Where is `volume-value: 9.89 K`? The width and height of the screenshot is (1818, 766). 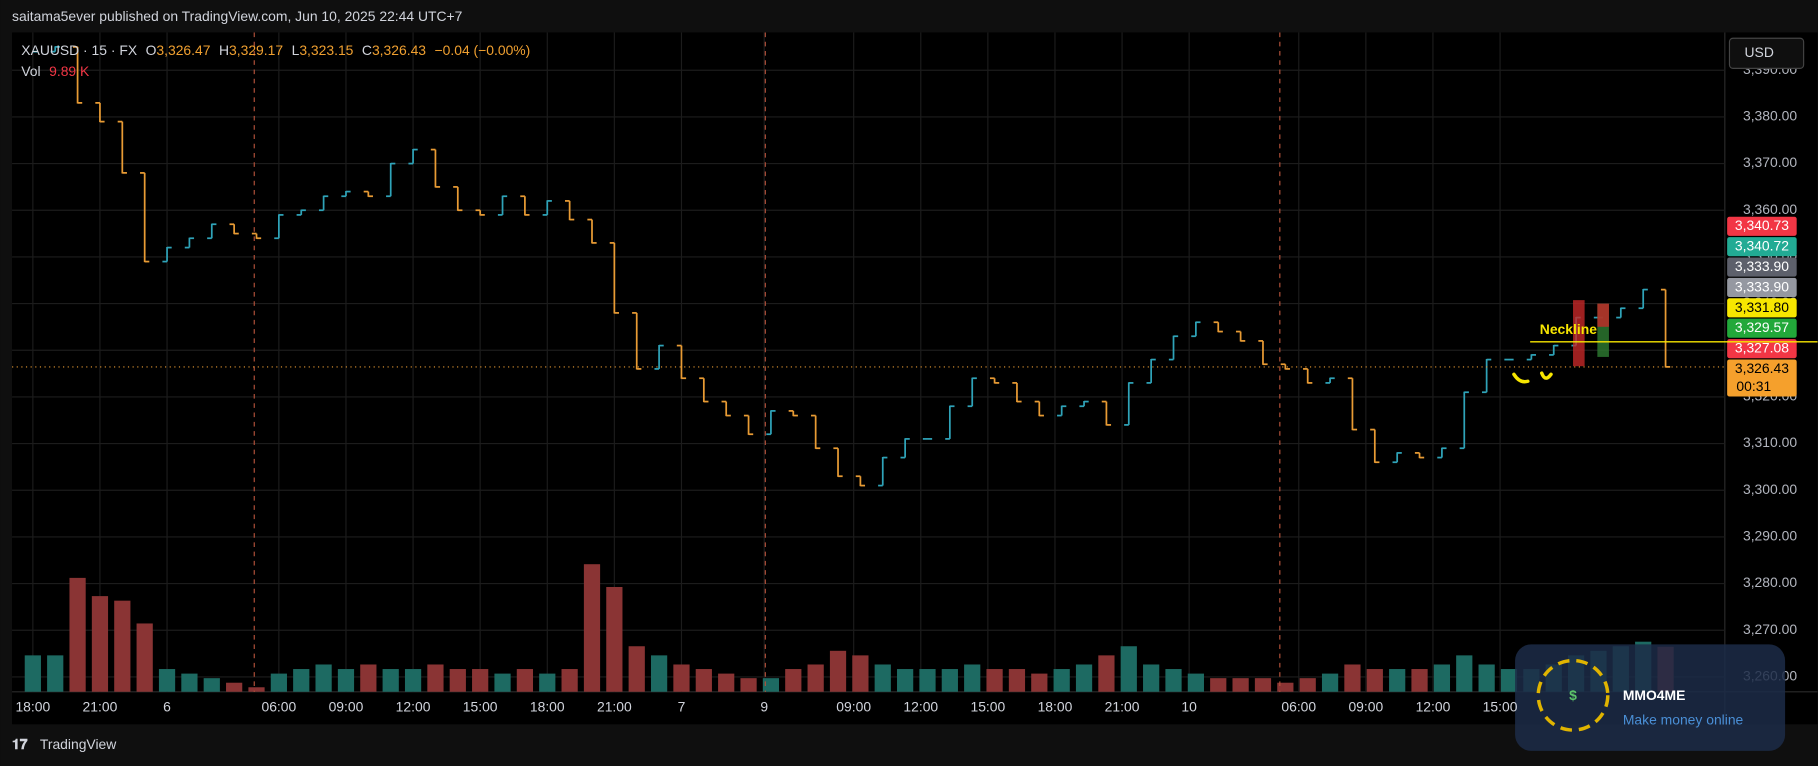
volume-value: 9.89 K is located at coordinates (69, 71).